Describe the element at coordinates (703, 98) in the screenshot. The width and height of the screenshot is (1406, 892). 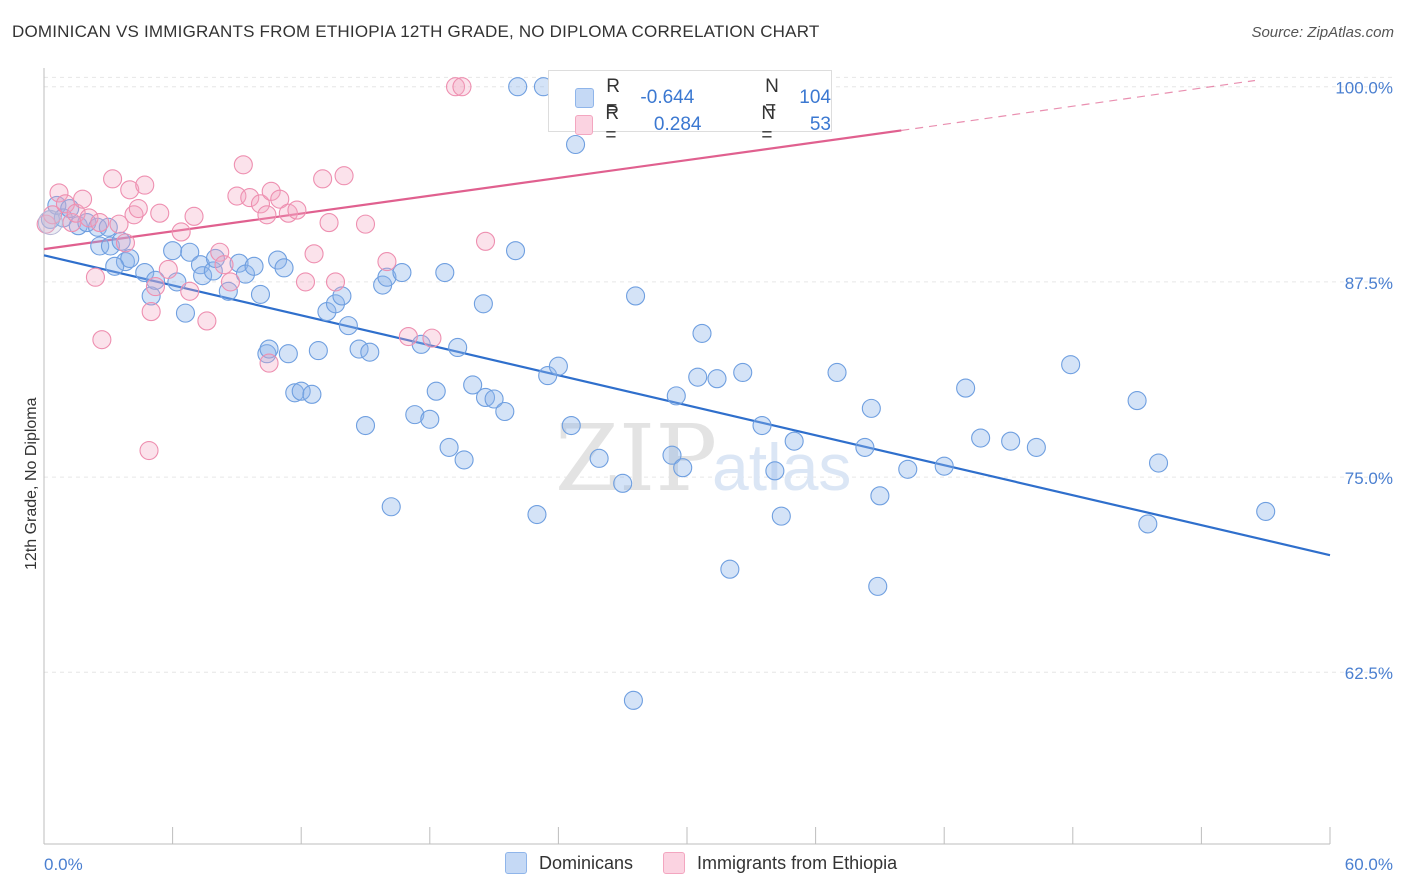
I see `legend-row-dominicans: R = -0.644 N = 104` at that location.